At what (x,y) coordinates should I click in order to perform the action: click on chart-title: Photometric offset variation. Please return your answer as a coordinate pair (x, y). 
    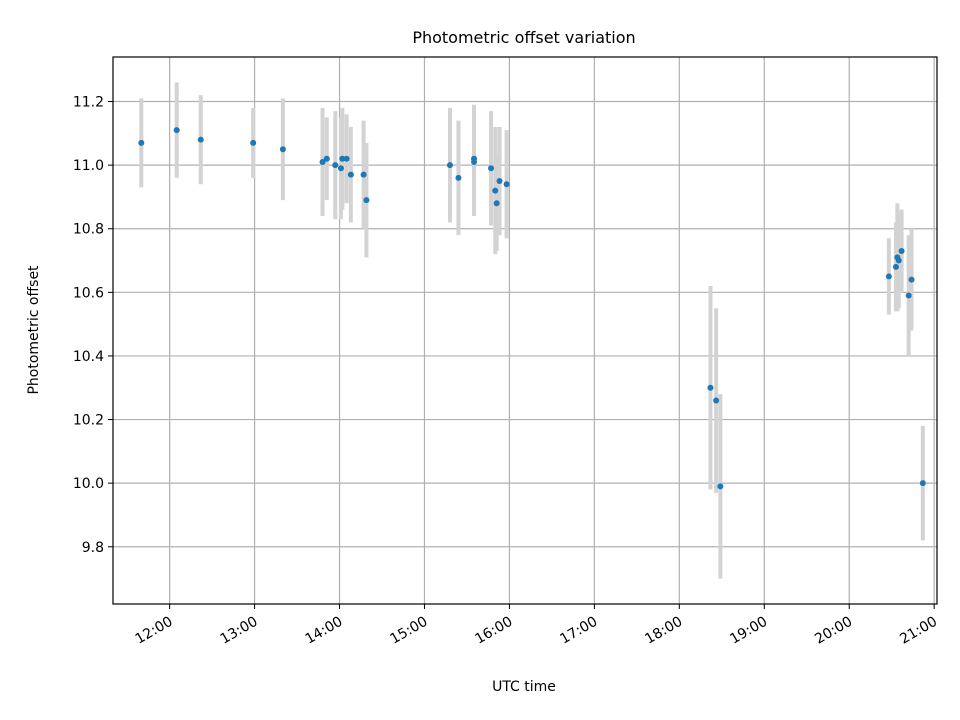
    Looking at the image, I should click on (523, 37).